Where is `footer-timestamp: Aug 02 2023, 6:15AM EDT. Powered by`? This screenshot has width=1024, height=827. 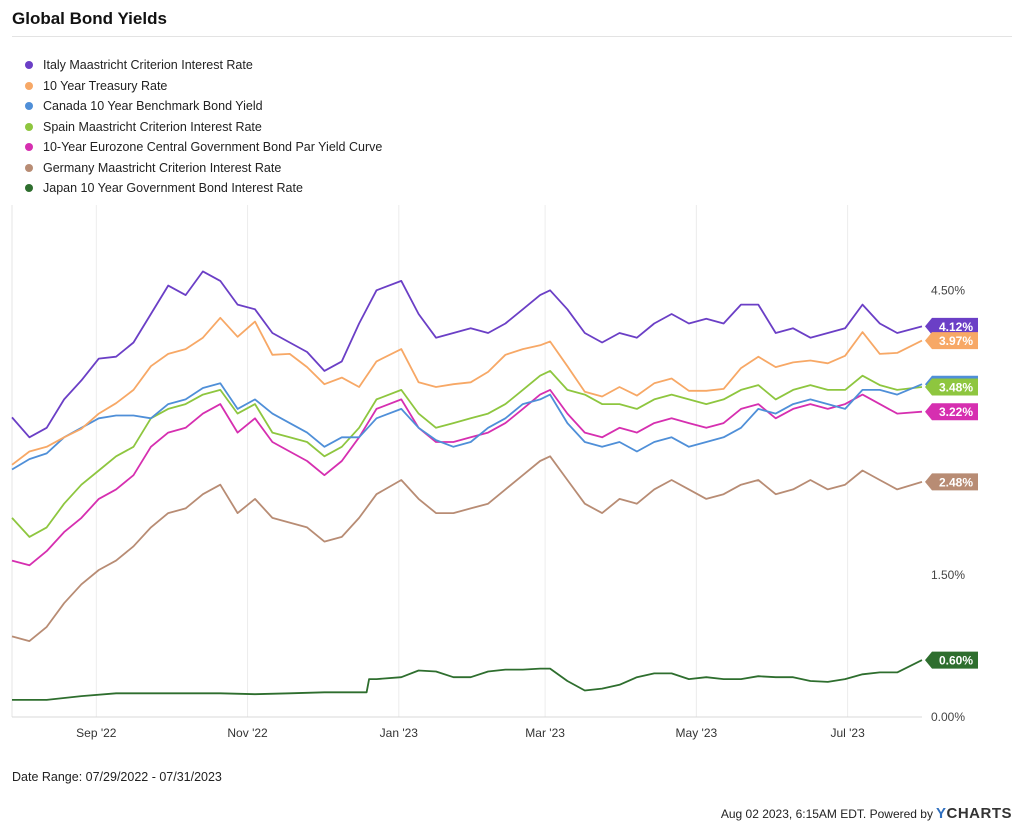
footer-timestamp: Aug 02 2023, 6:15AM EDT. Powered by is located at coordinates (826, 814).